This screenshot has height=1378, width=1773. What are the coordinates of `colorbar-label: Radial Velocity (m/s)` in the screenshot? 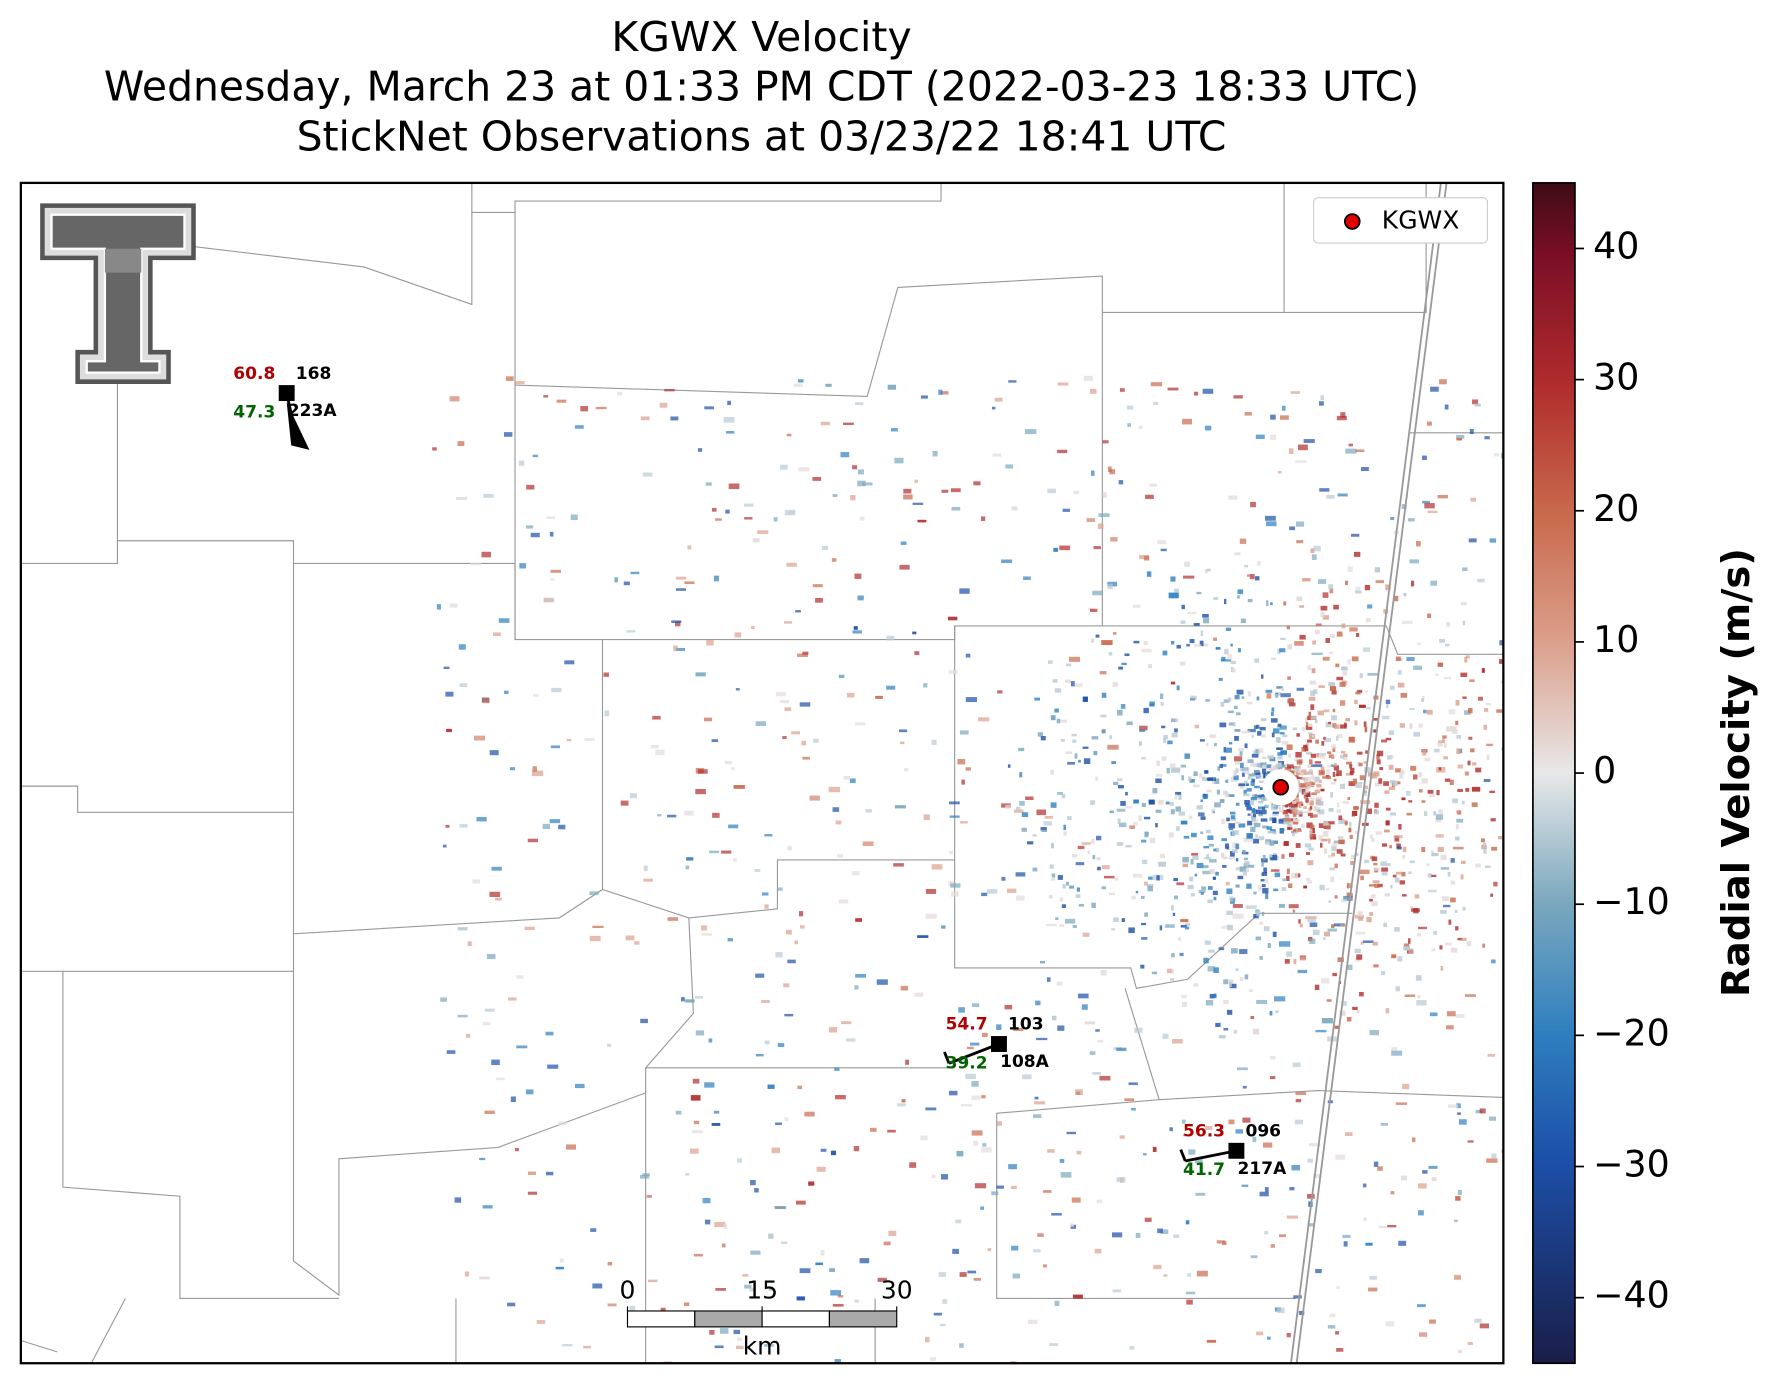 It's located at (1736, 772).